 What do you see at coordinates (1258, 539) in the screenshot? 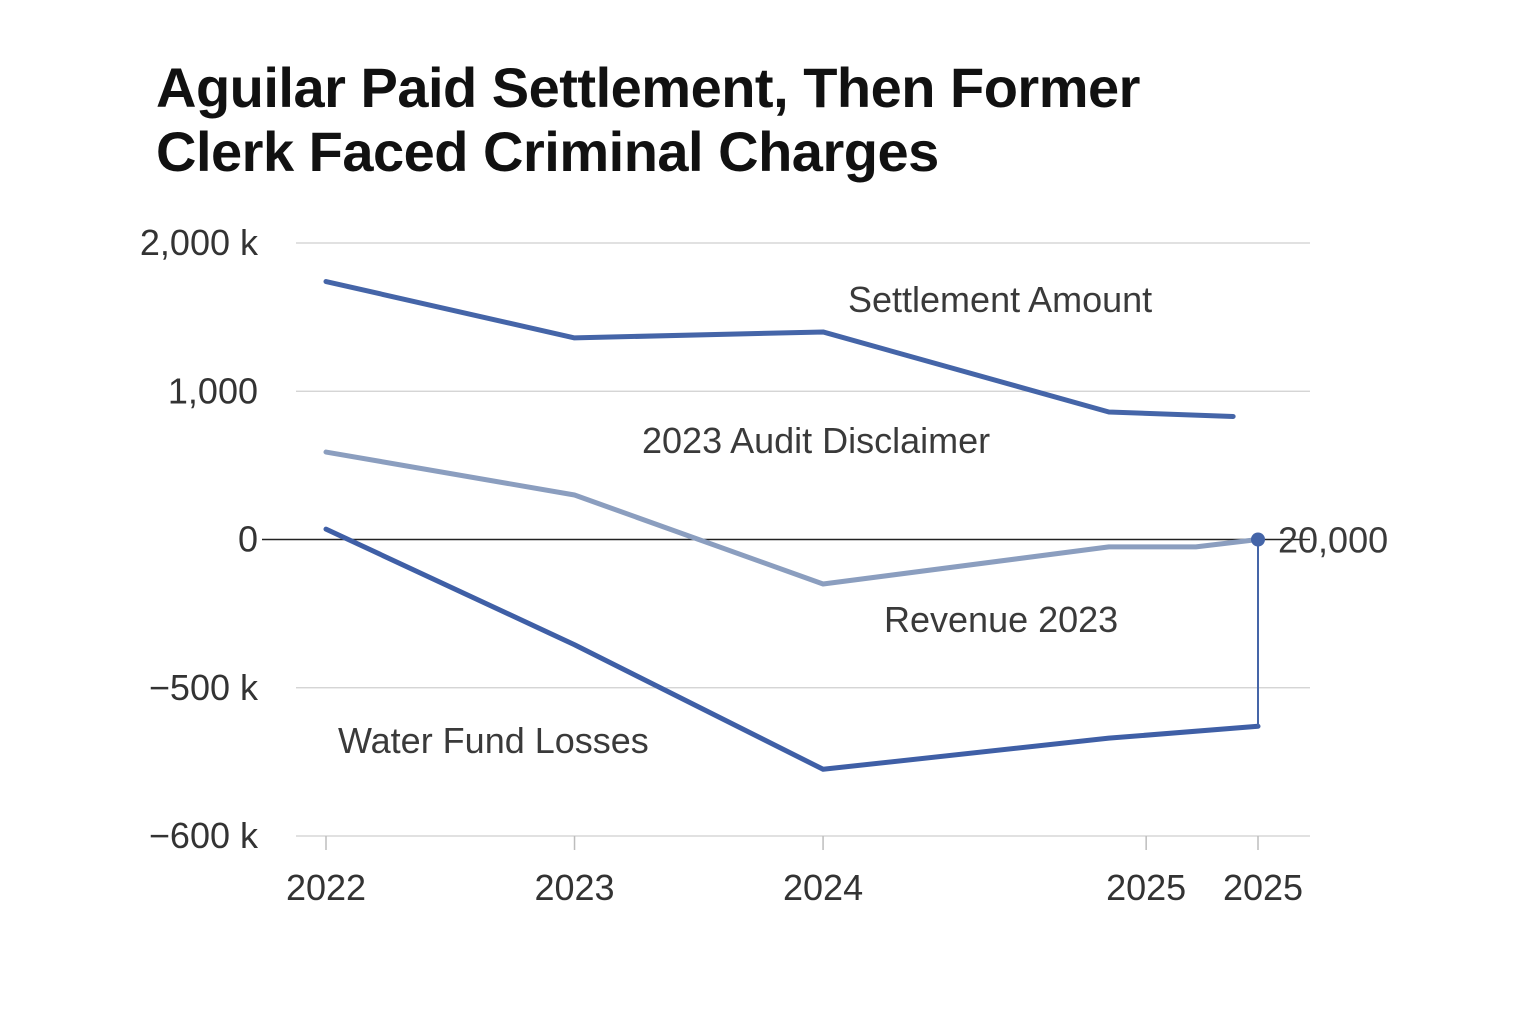
I see `annotation-marker` at bounding box center [1258, 539].